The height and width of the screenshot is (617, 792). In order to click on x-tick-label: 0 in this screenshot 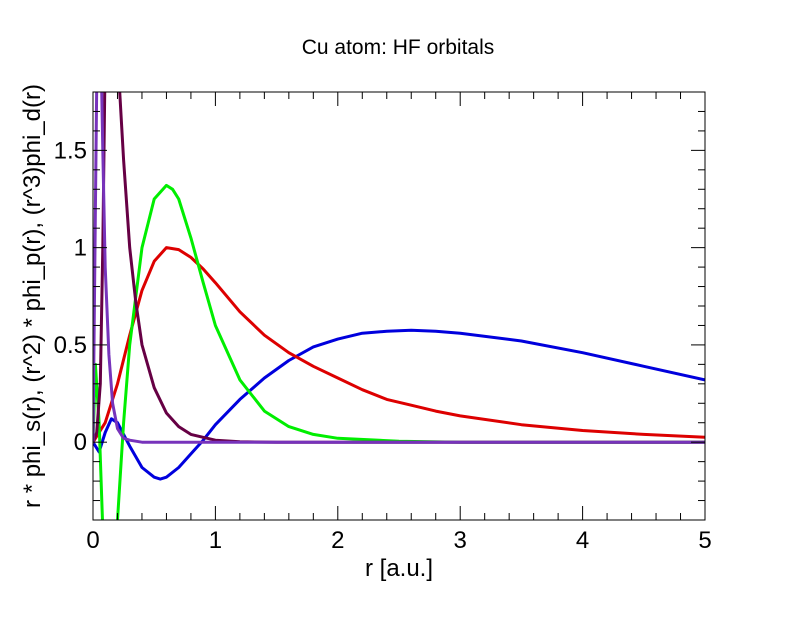, I will do `click(92, 540)`.